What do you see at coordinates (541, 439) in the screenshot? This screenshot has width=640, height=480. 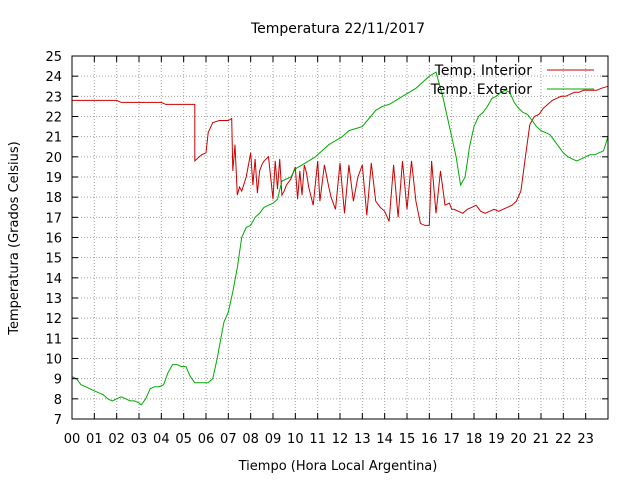 I see `x-tick-label: 21` at bounding box center [541, 439].